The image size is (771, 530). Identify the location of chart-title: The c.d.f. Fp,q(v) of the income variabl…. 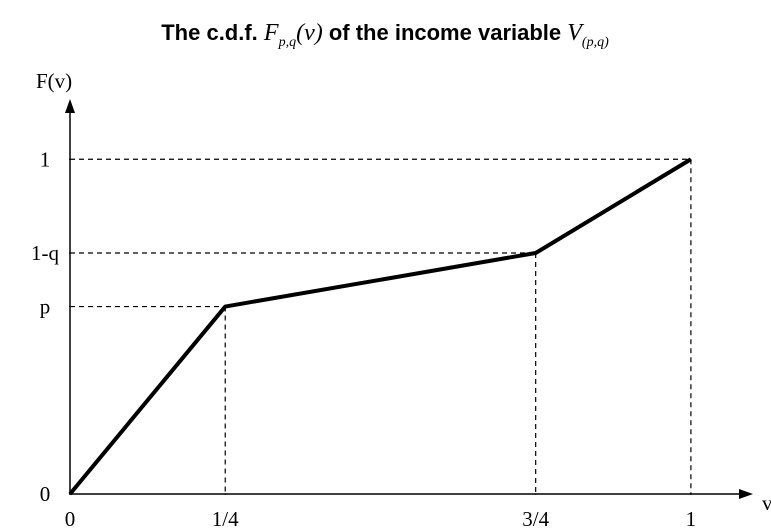
(385, 35).